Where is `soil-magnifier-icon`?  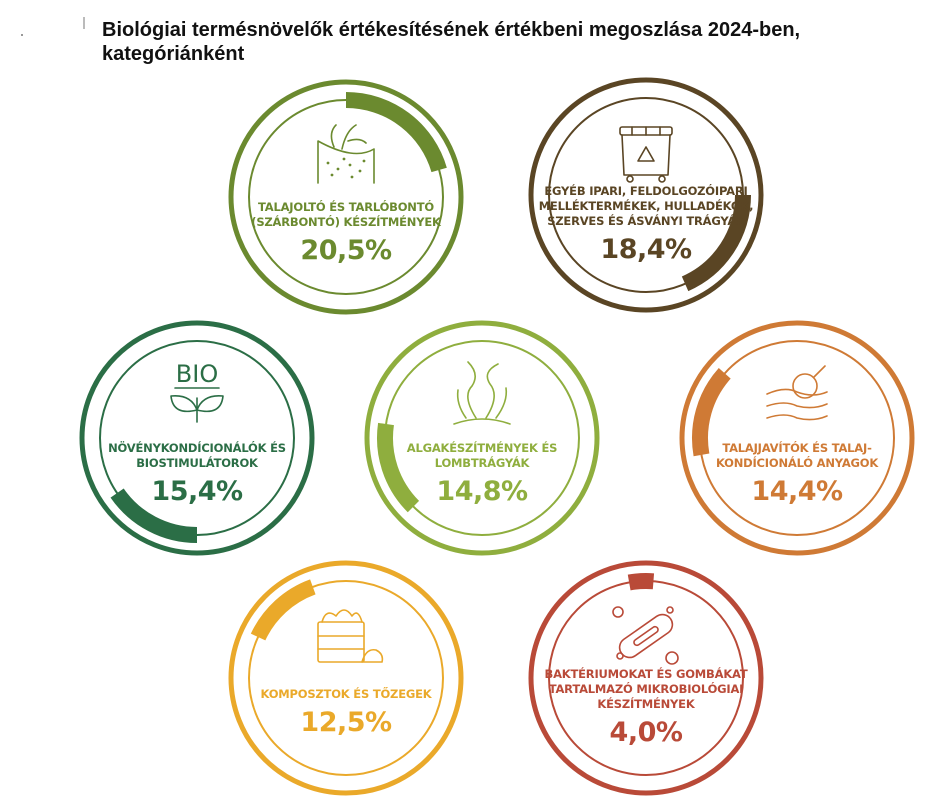 soil-magnifier-icon is located at coordinates (797, 393).